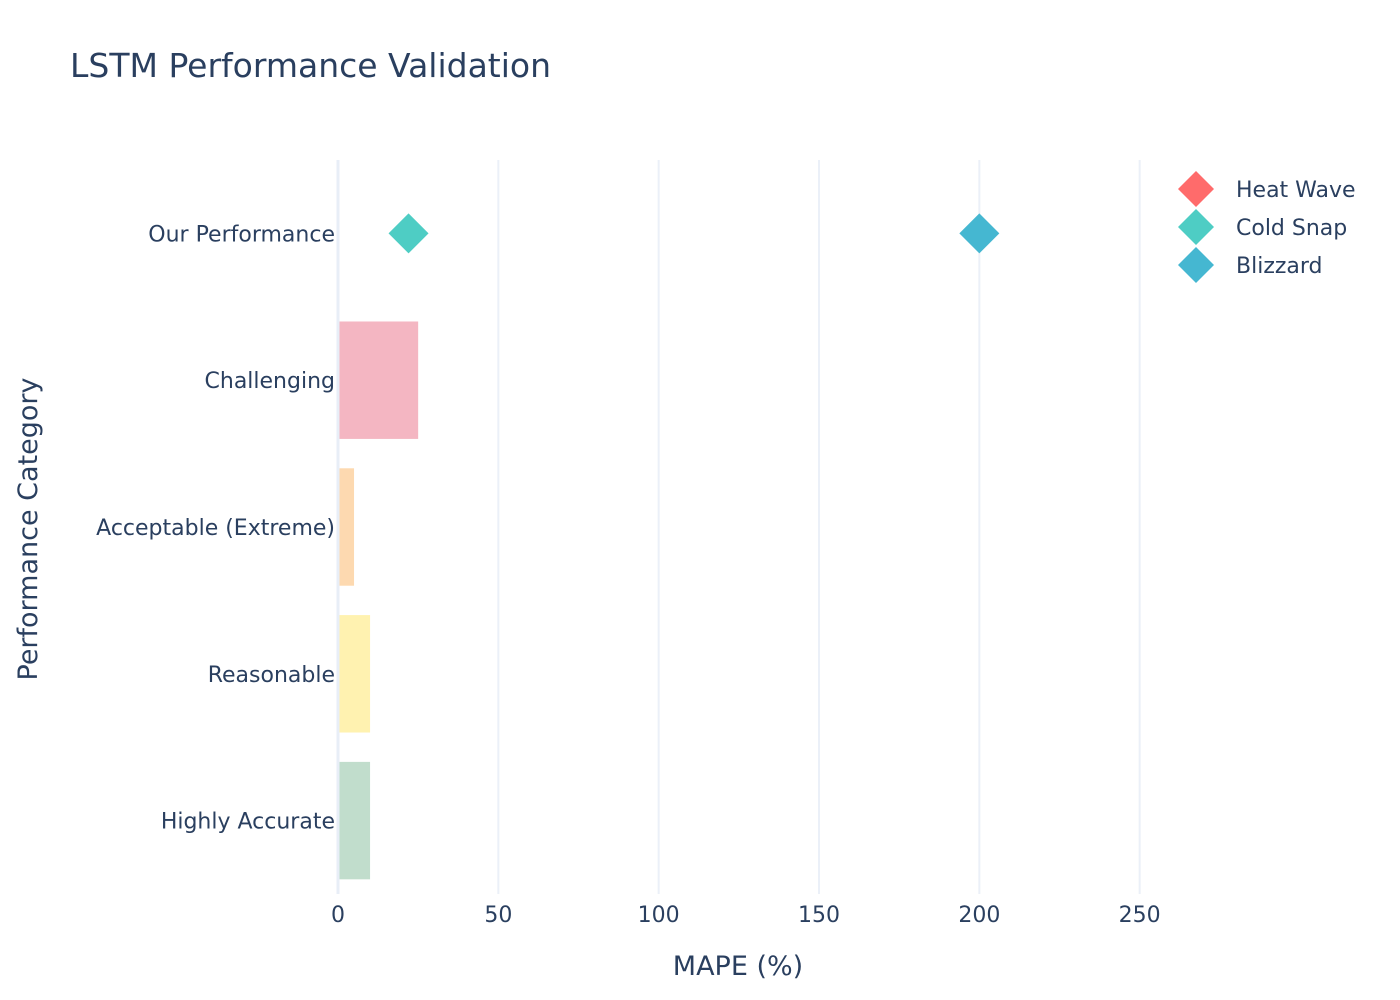  Describe the element at coordinates (979, 915) in the screenshot. I see `x-tick-label: 200` at that location.